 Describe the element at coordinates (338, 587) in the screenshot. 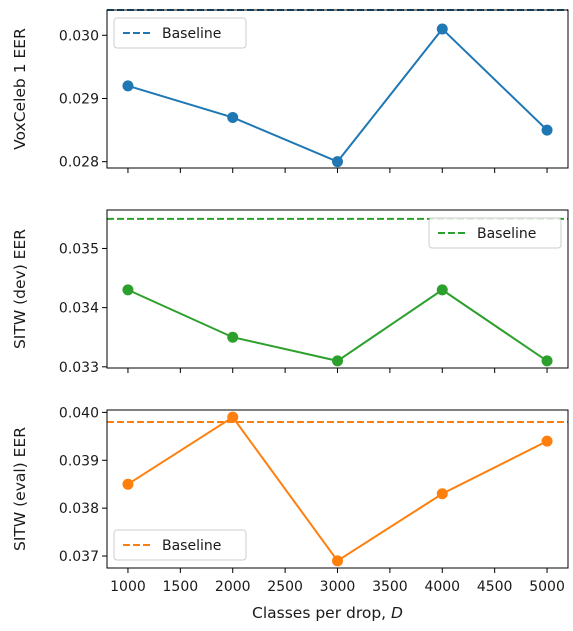

I see `x-tick-label: 3000` at that location.